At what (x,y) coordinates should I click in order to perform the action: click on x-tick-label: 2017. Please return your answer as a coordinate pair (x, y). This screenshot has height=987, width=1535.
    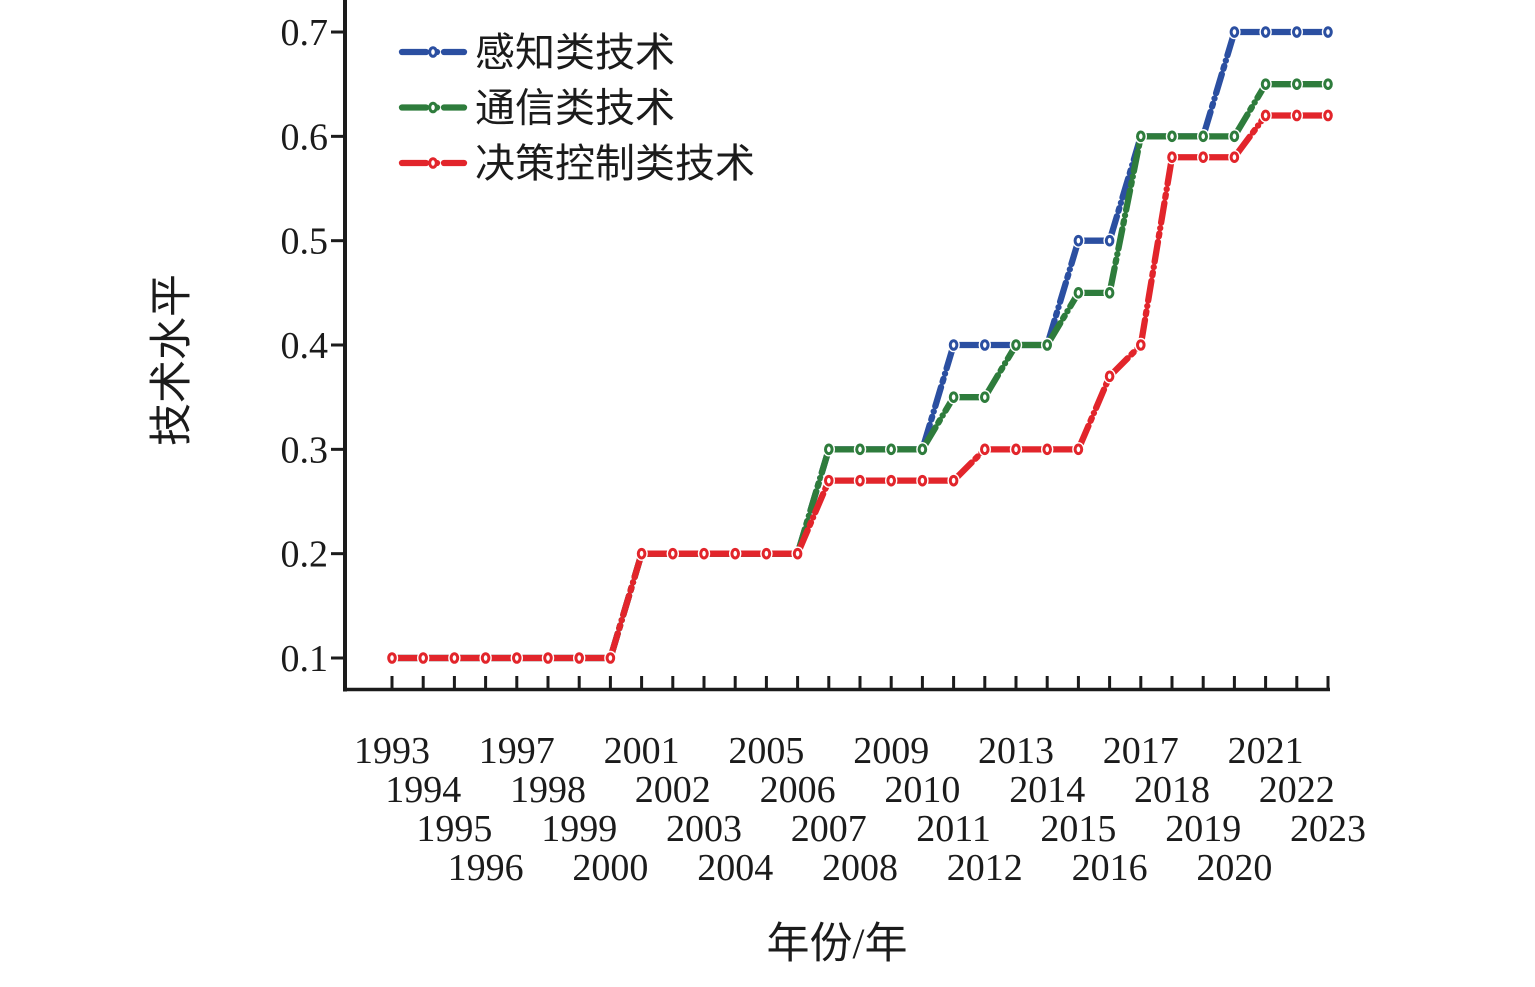
    Looking at the image, I should click on (1141, 751).